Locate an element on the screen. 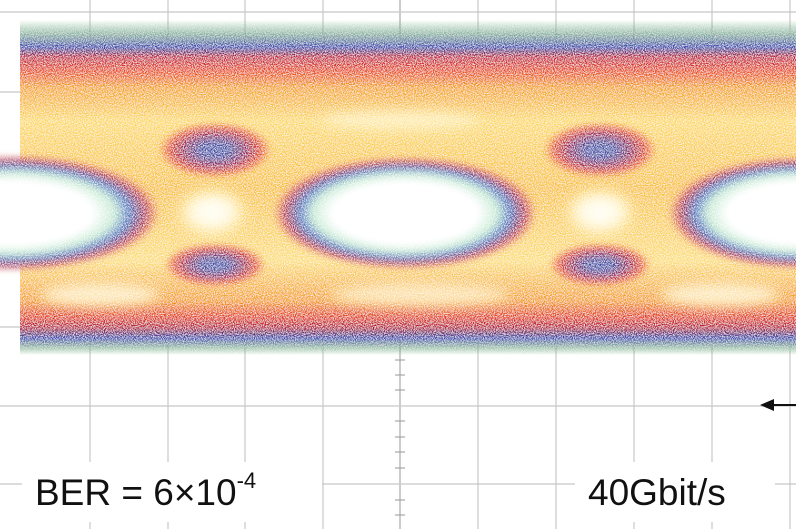 The width and height of the screenshot is (796, 529). ber-box is located at coordinates (172, 492).